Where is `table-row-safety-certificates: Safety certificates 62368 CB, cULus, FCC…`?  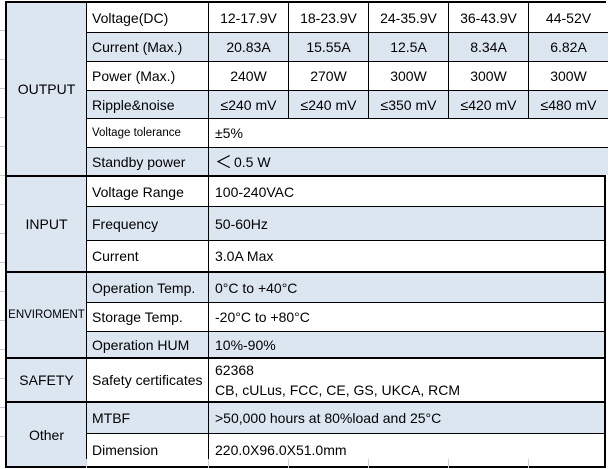
table-row-safety-certificates: Safety certificates 62368 CB, cULus, FCC… is located at coordinates (345, 380).